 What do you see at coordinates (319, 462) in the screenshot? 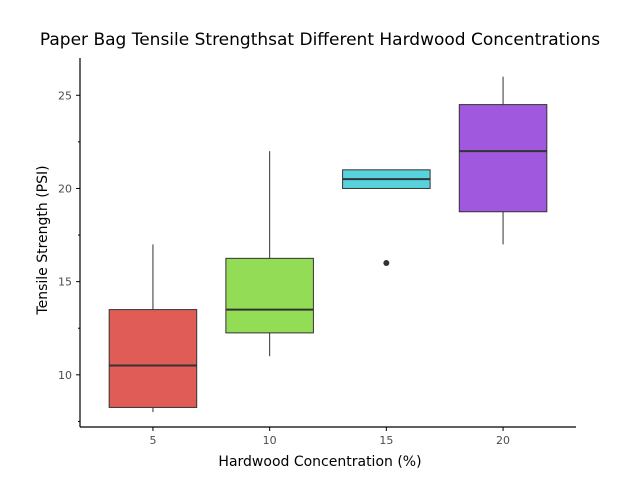
I see `x-axis-label: Hardwood Concentration (%)` at bounding box center [319, 462].